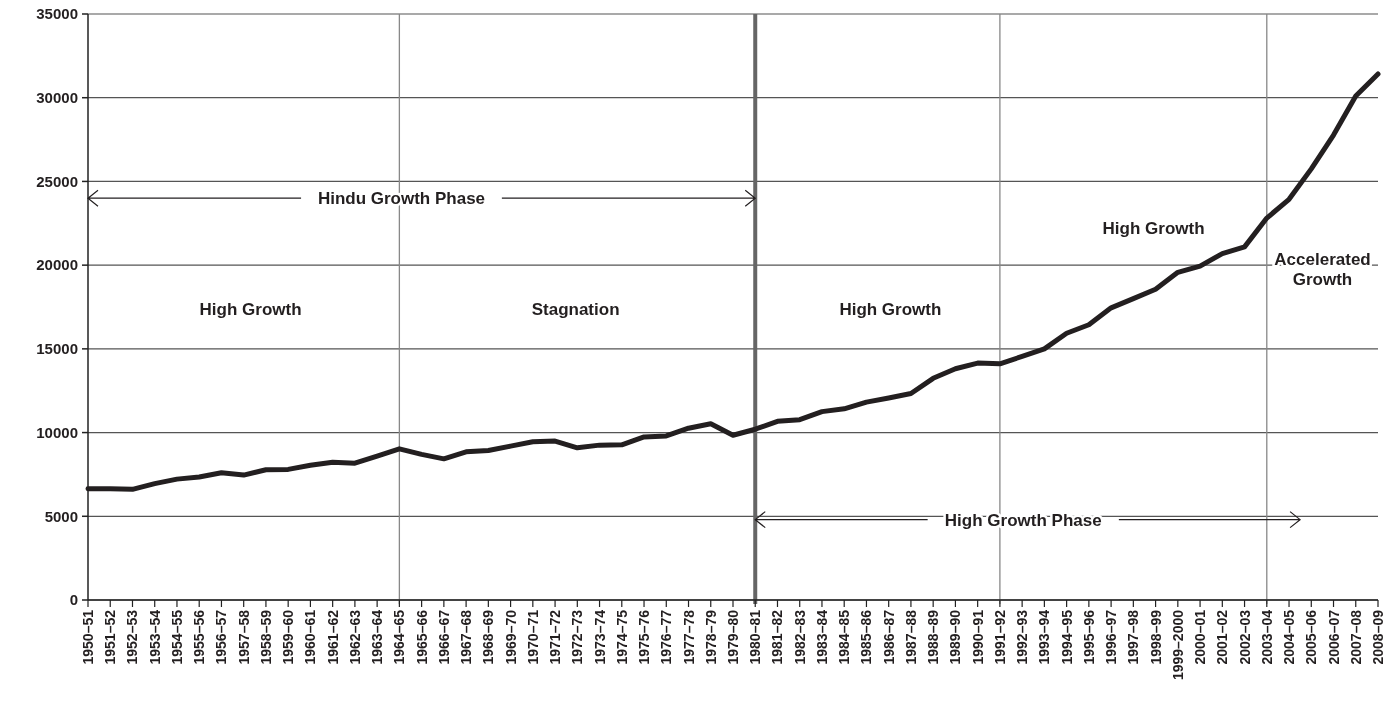  What do you see at coordinates (844, 637) in the screenshot?
I see `x-tick-label: 1984–85` at bounding box center [844, 637].